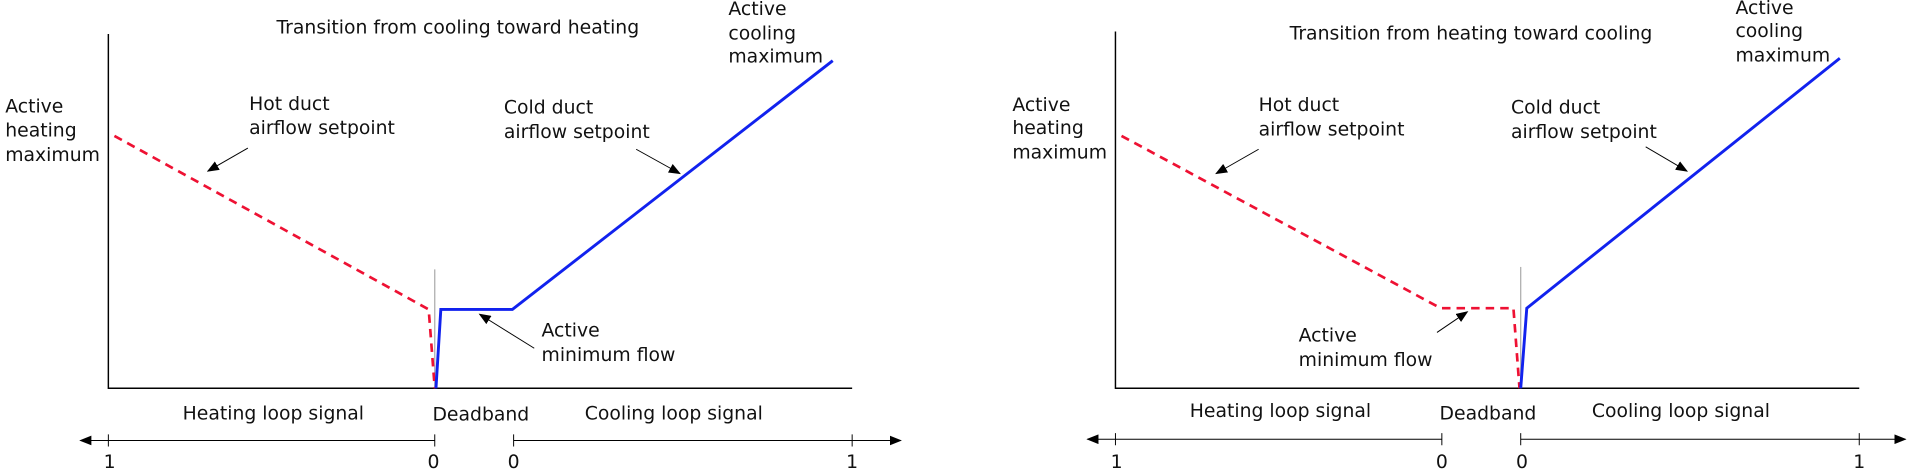 The height and width of the screenshot is (472, 1913). What do you see at coordinates (1471, 33) in the screenshot?
I see `title: Transition from heating toward cooling` at bounding box center [1471, 33].